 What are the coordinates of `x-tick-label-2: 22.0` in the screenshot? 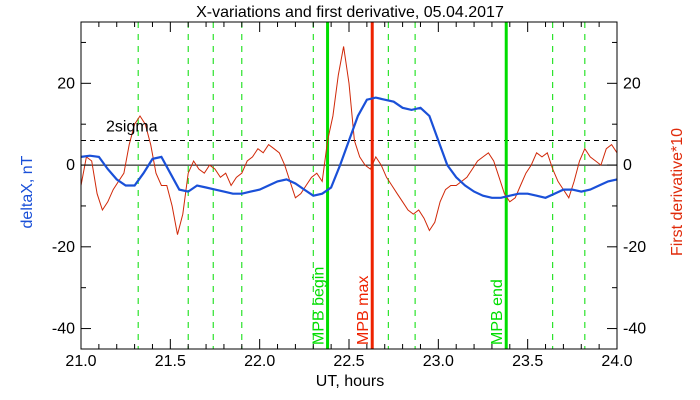 It's located at (259, 361).